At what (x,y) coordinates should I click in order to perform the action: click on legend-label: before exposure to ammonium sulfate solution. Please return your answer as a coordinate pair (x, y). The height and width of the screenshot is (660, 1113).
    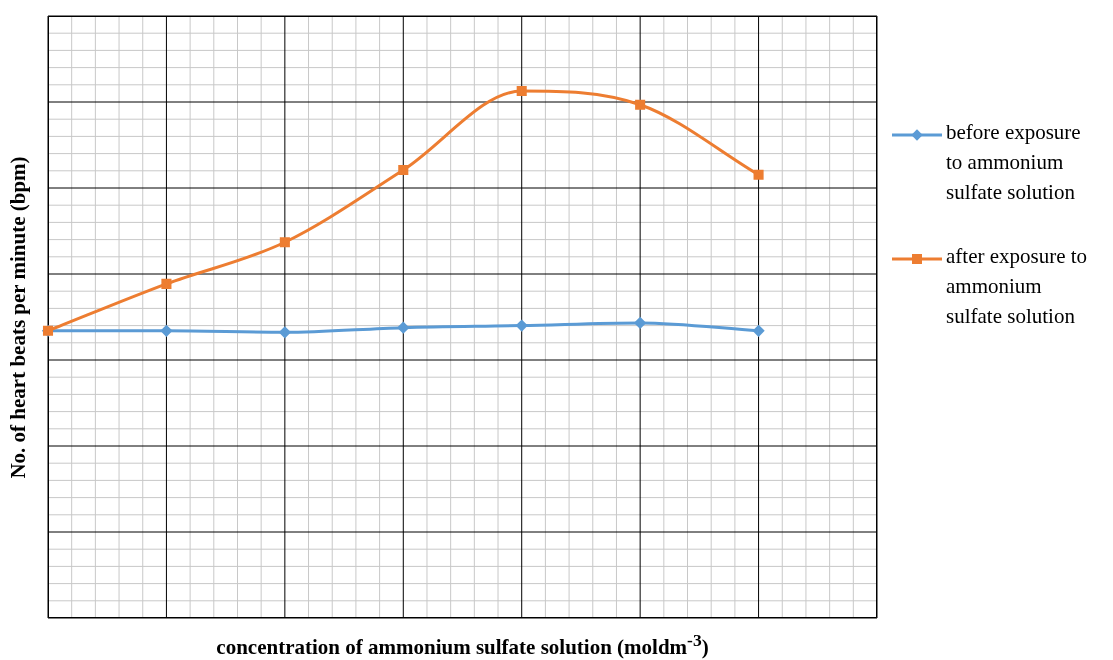
    Looking at the image, I should click on (1014, 162).